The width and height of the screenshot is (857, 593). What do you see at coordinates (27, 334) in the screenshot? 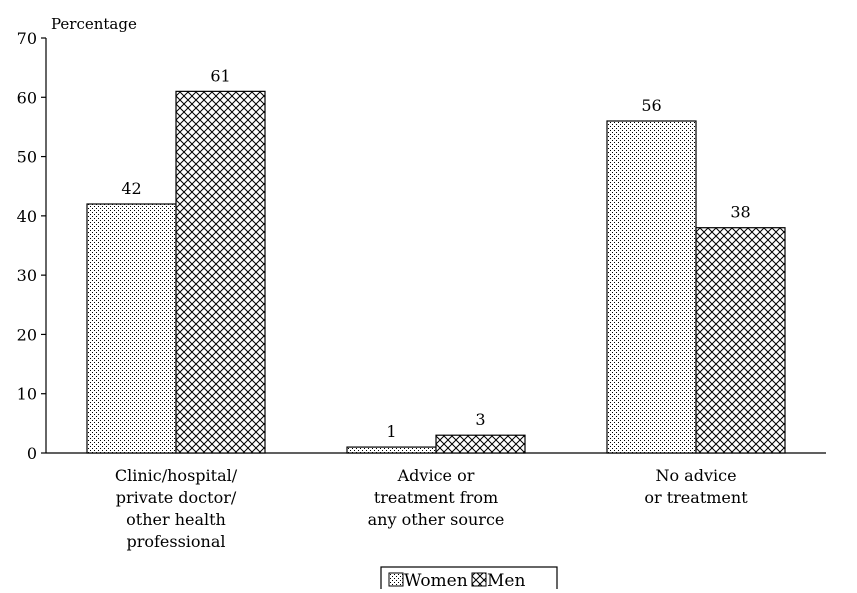
I see `y-tick-label: 20` at bounding box center [27, 334].